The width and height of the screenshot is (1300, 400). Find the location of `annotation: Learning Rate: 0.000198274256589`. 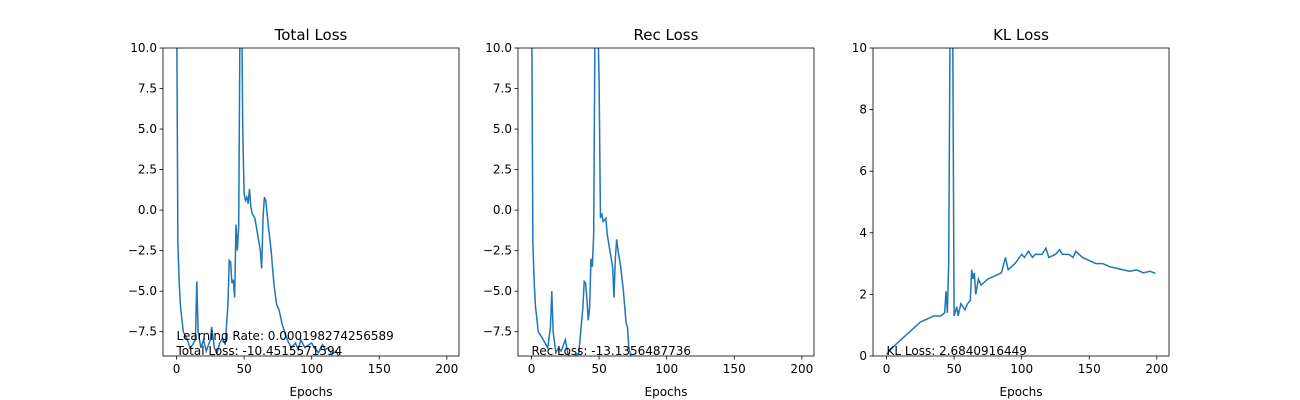

annotation: Learning Rate: 0.000198274256589 is located at coordinates (285, 336).